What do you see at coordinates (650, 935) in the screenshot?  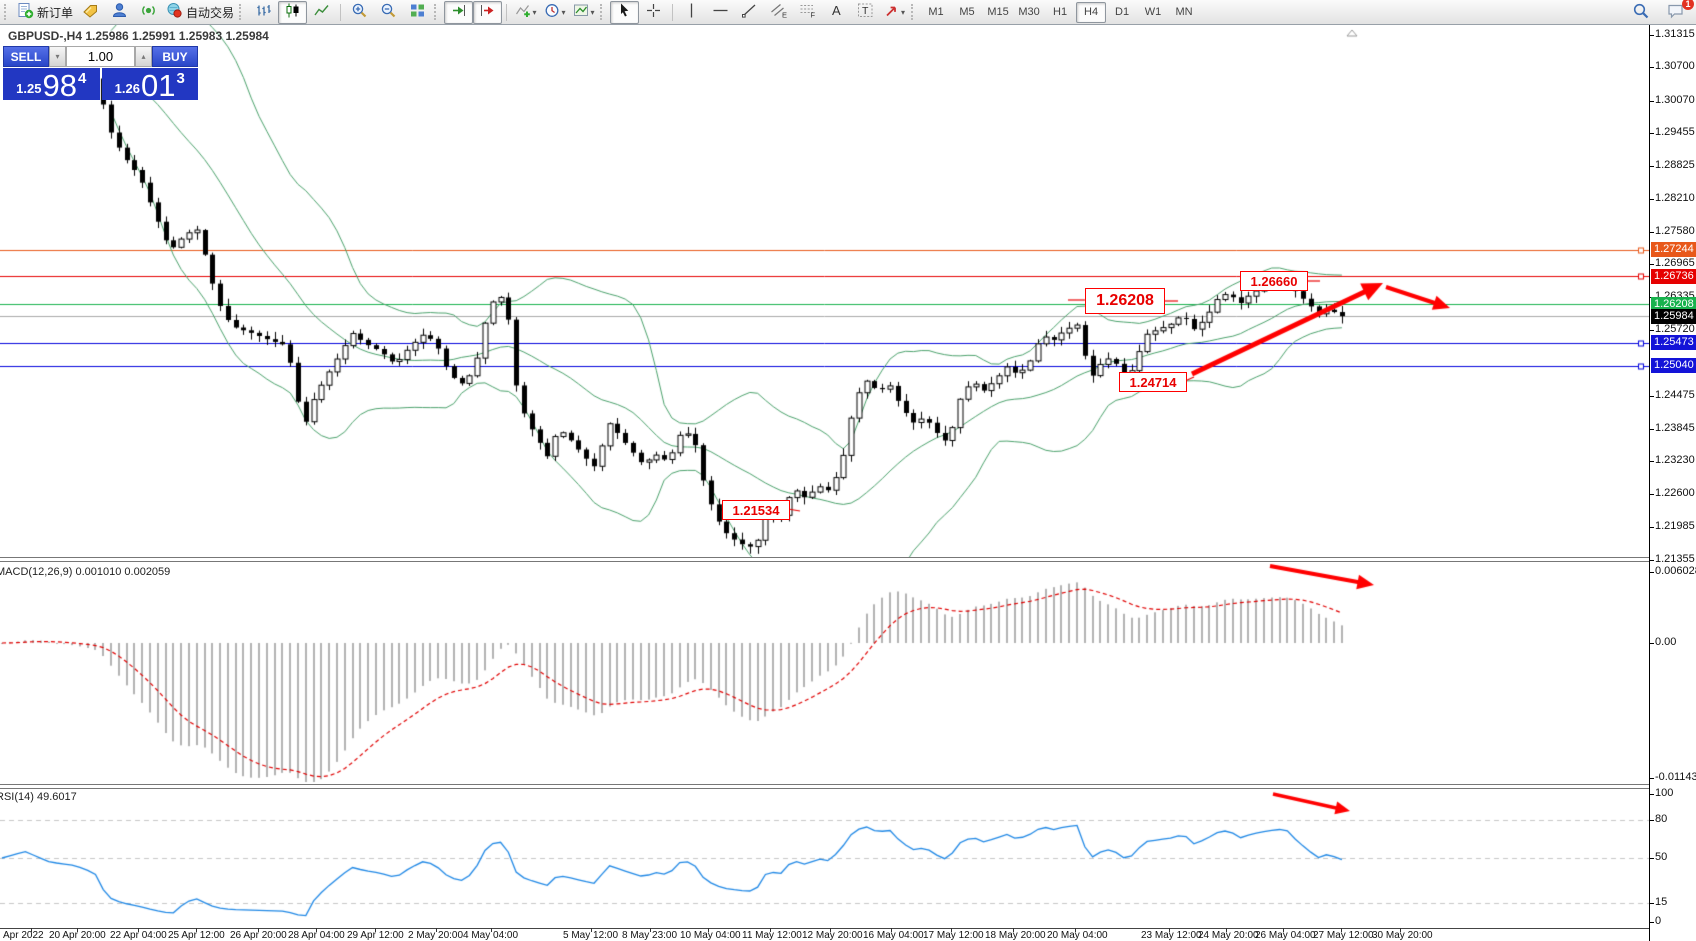 I see `time-axis-label: 8 May 23:00` at bounding box center [650, 935].